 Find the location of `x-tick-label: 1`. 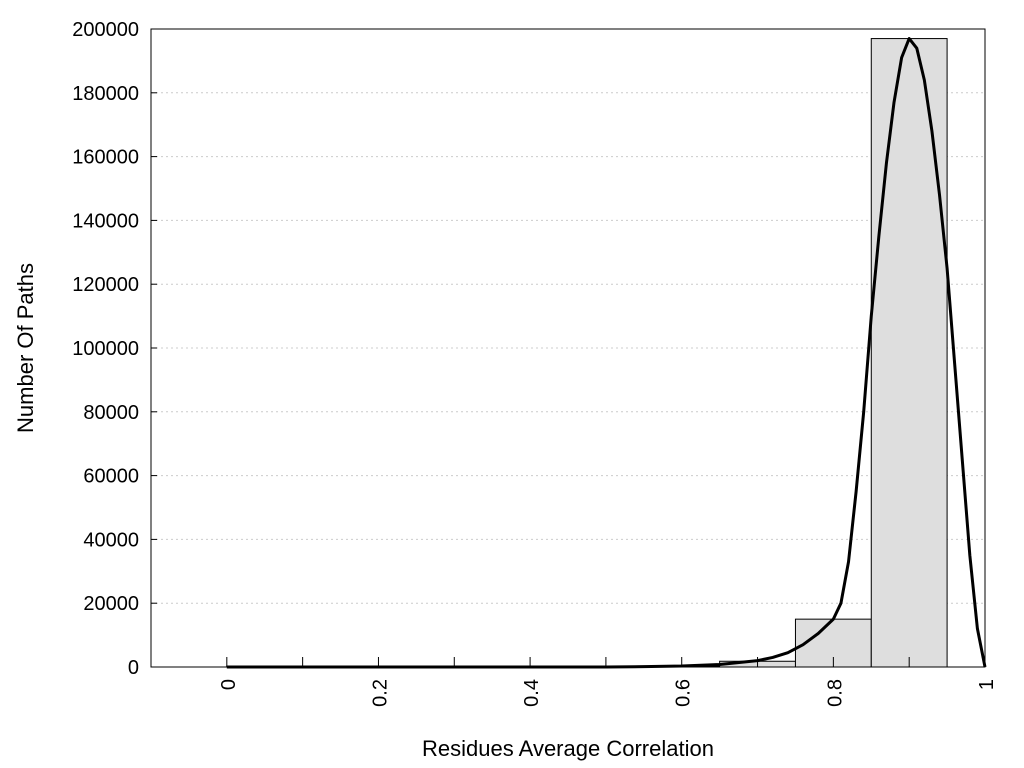

x-tick-label: 1 is located at coordinates (987, 684).